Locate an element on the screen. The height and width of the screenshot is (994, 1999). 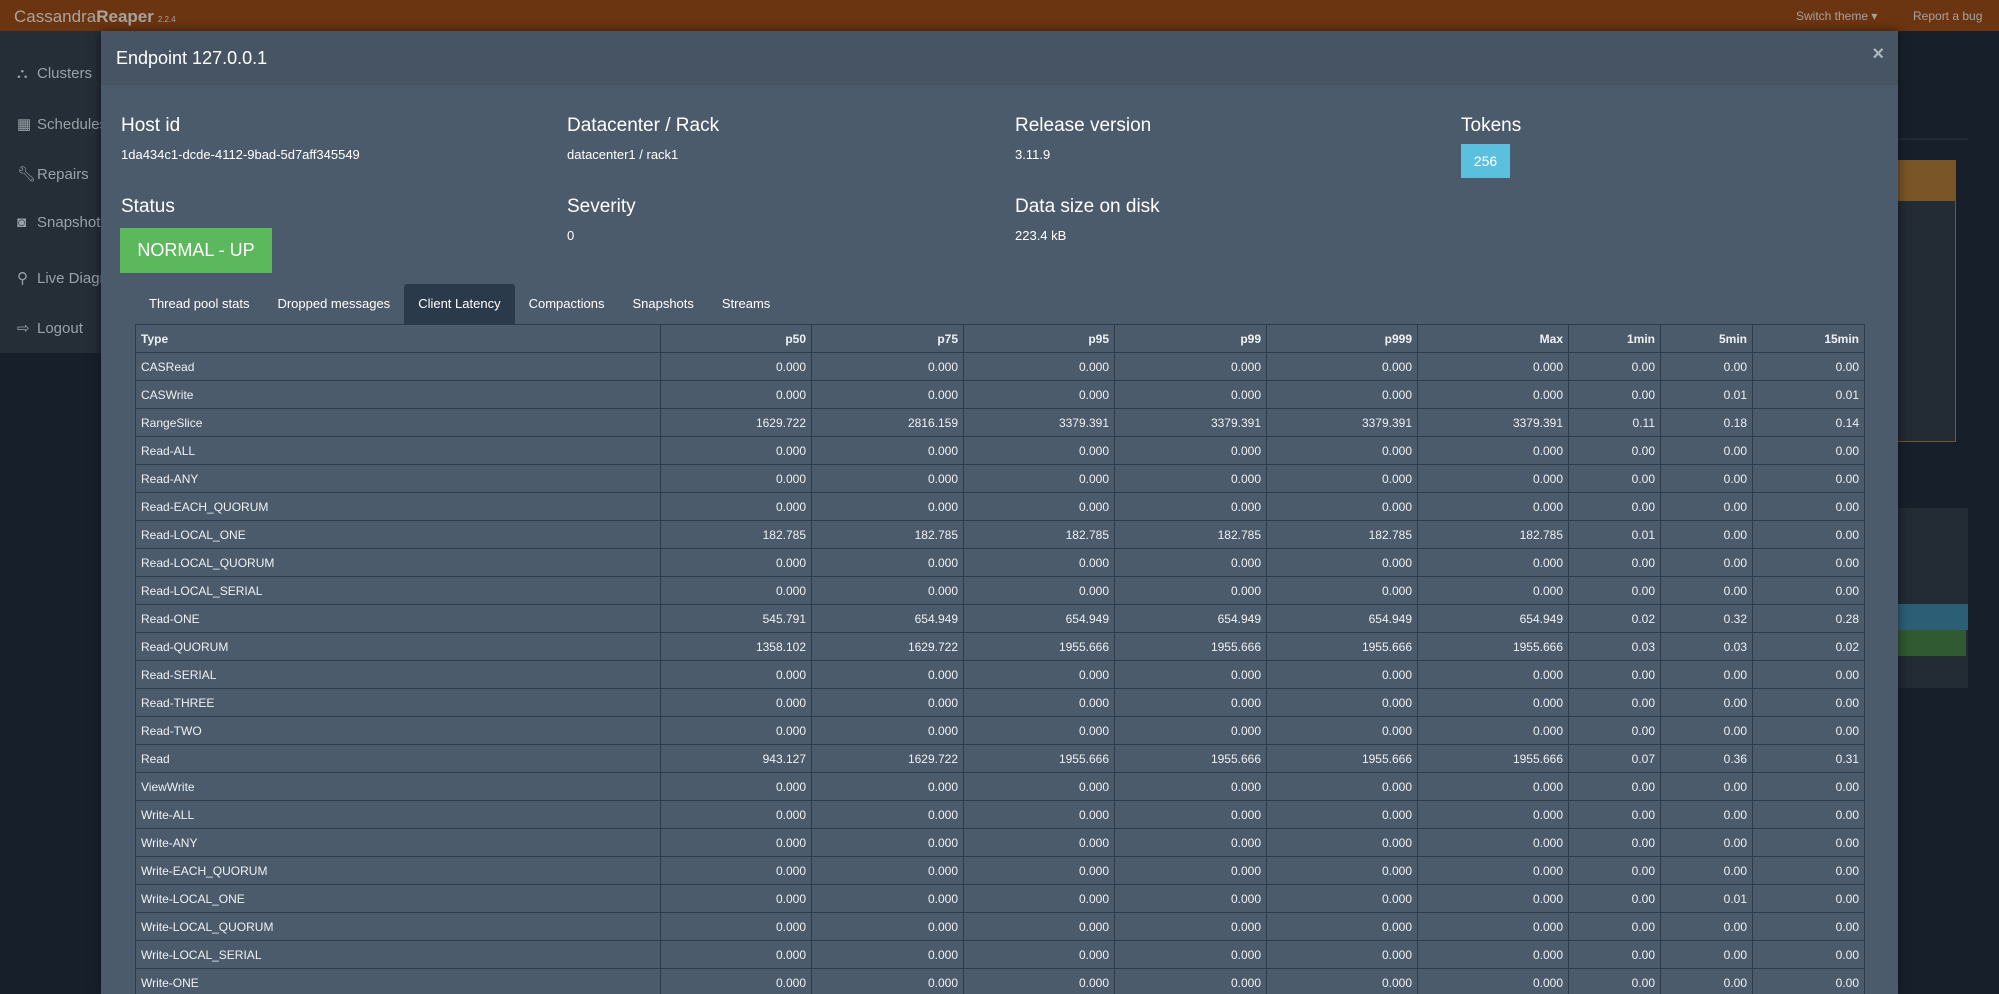
sidebar-item-schedules: ▦ Schedules is located at coordinates (62, 124).